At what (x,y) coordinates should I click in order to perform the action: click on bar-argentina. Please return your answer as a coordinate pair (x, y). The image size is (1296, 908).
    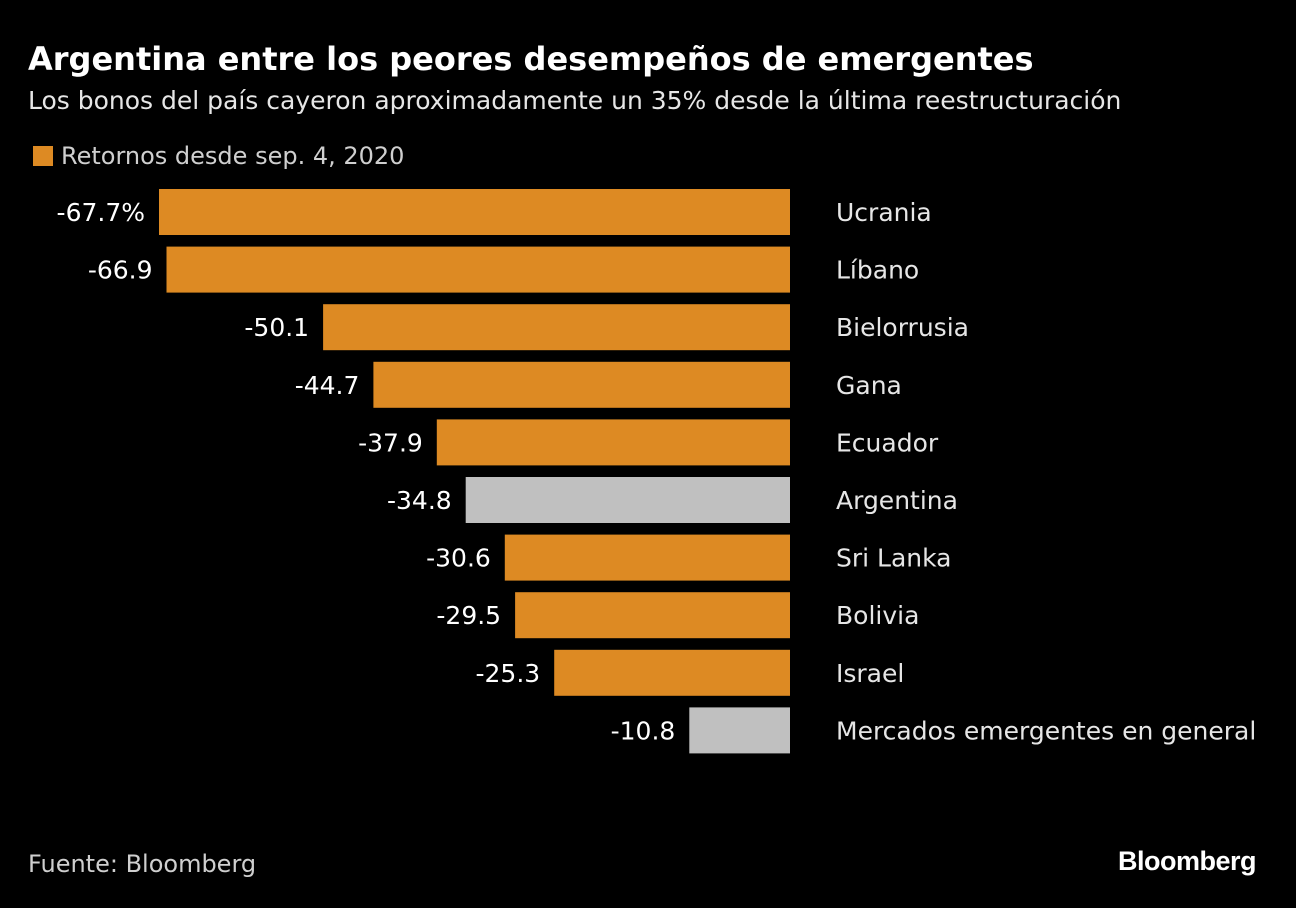
    Looking at the image, I should click on (627, 500).